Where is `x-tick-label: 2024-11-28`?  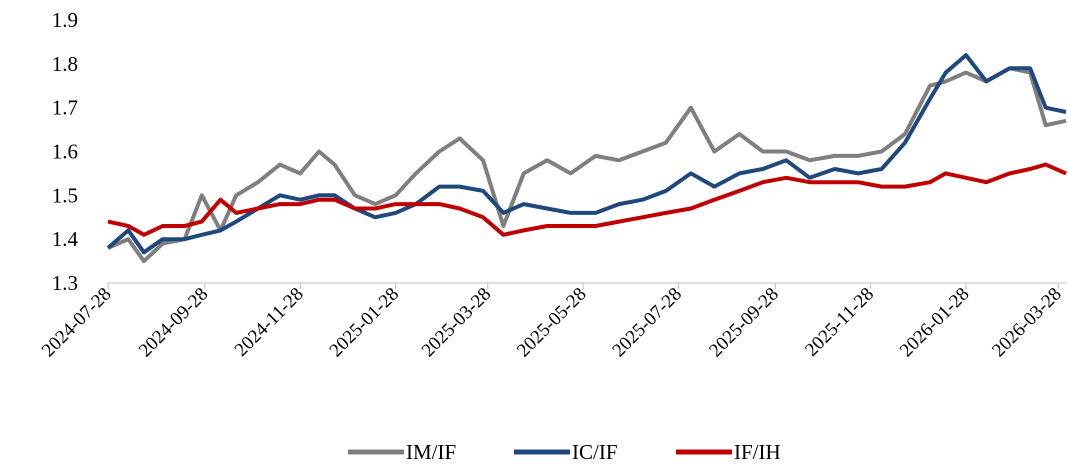 x-tick-label: 2024-11-28 is located at coordinates (269, 322).